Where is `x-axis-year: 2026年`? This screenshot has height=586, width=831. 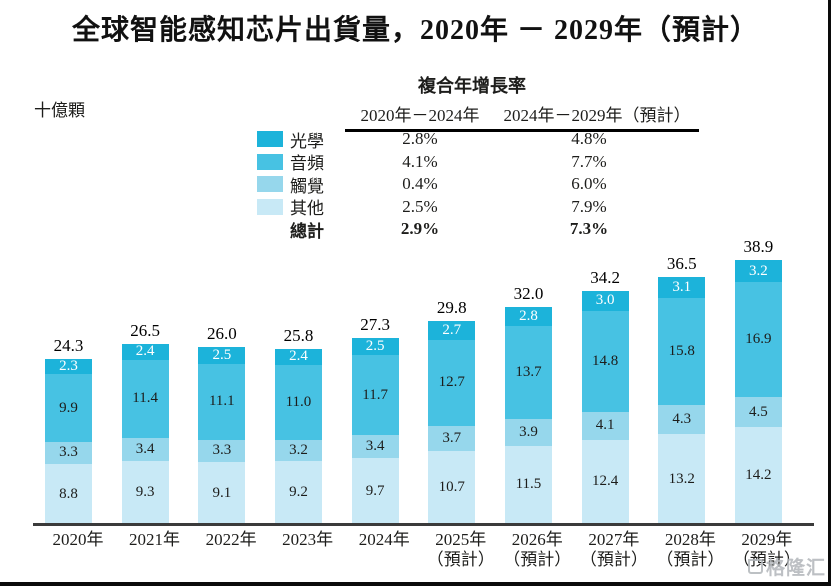 x-axis-year: 2026年 is located at coordinates (537, 539).